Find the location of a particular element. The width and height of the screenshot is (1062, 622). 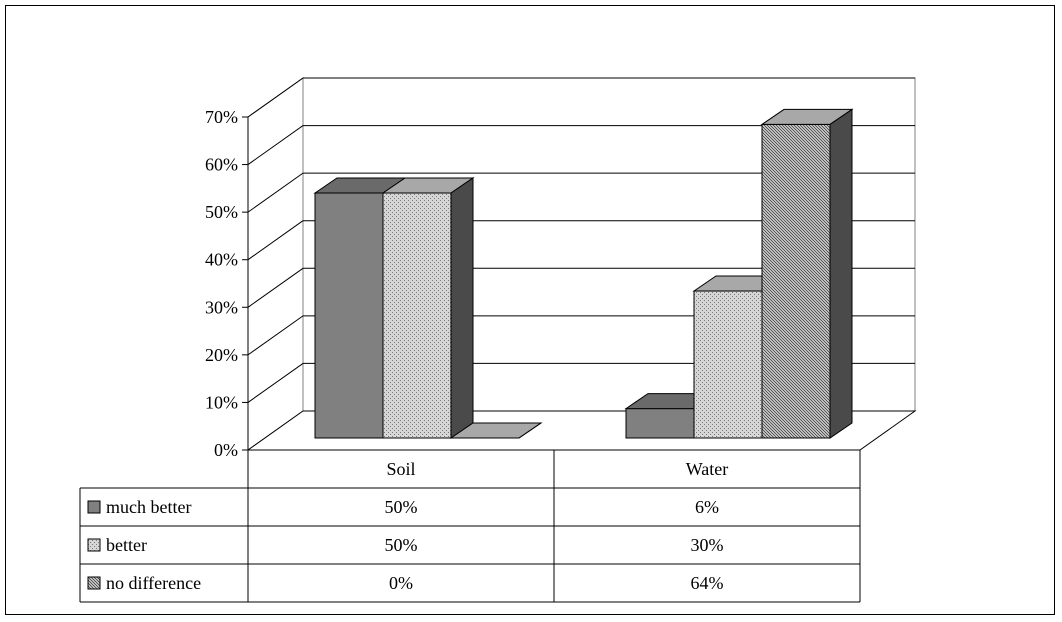

y-tick-label: 40% is located at coordinates (221, 260).